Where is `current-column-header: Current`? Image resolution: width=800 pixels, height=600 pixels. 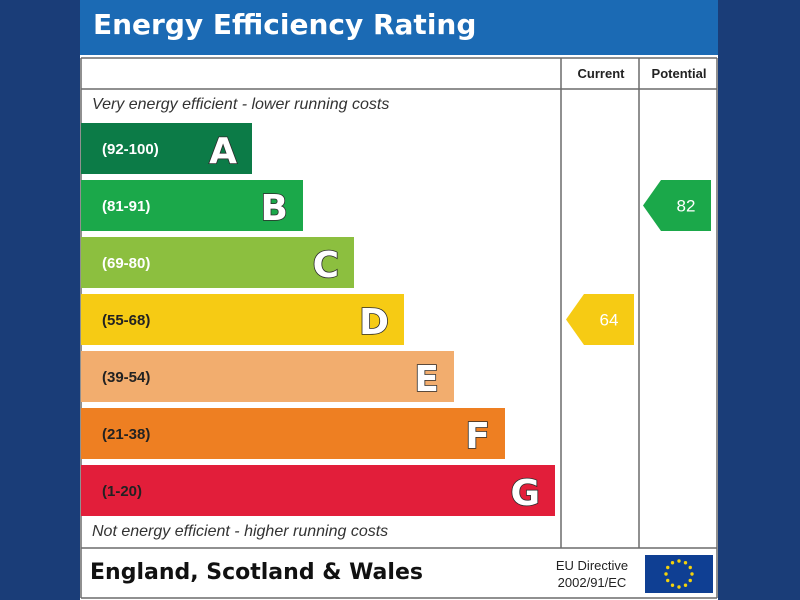 current-column-header: Current is located at coordinates (601, 73).